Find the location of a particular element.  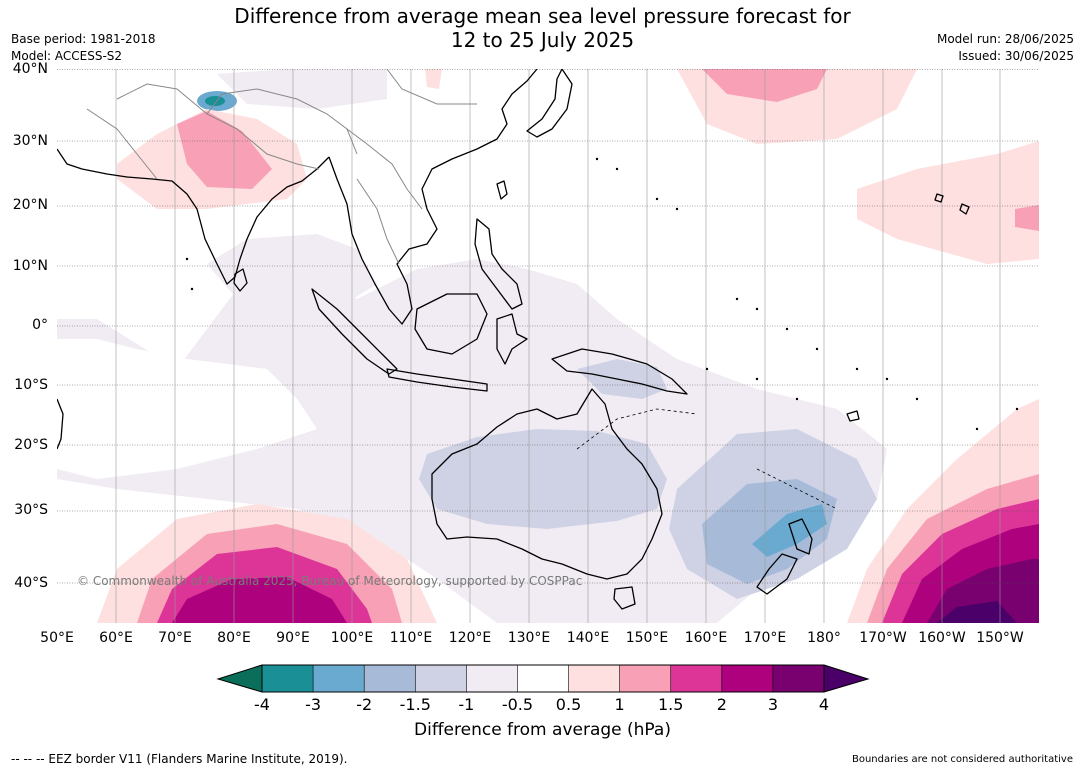

lon-label-150w: 150°W is located at coordinates (1000, 638).